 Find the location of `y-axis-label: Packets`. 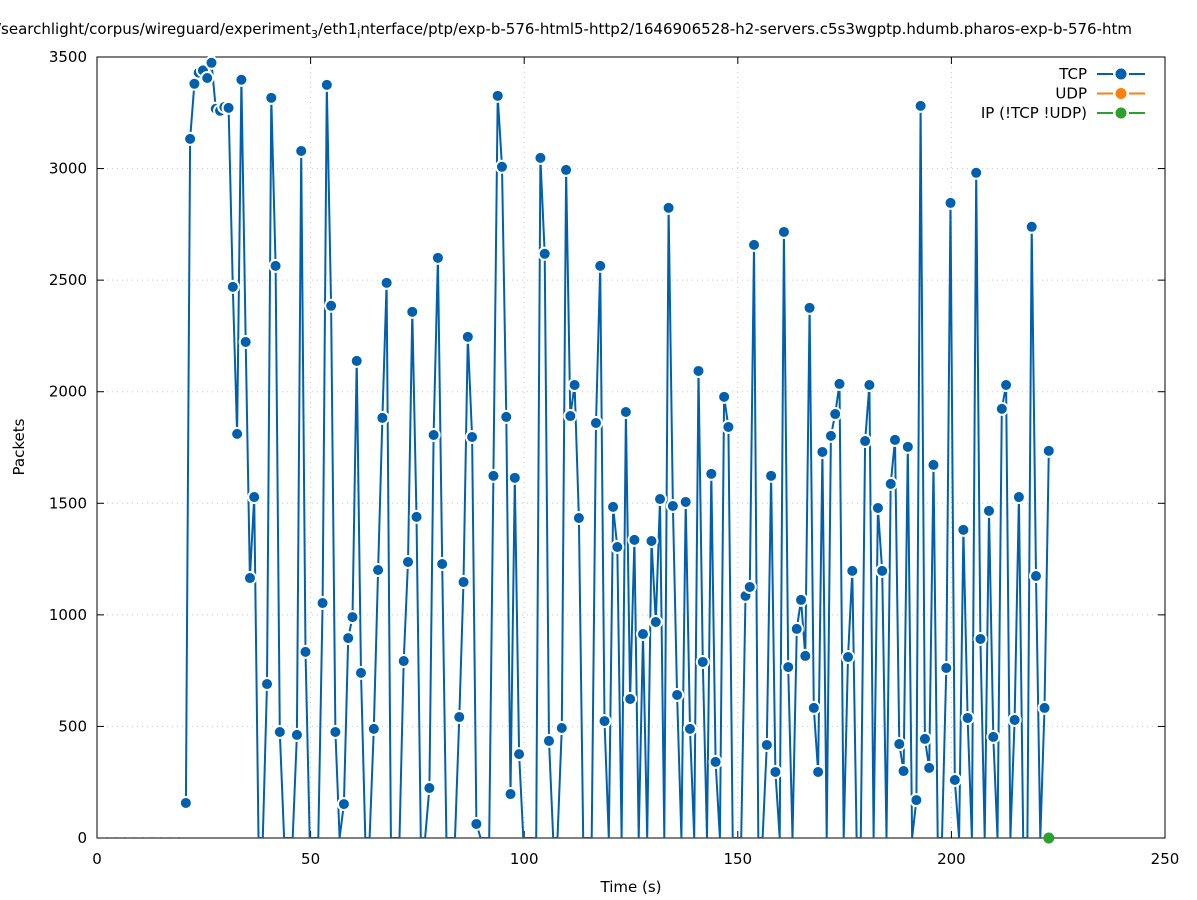

y-axis-label: Packets is located at coordinates (19, 446).